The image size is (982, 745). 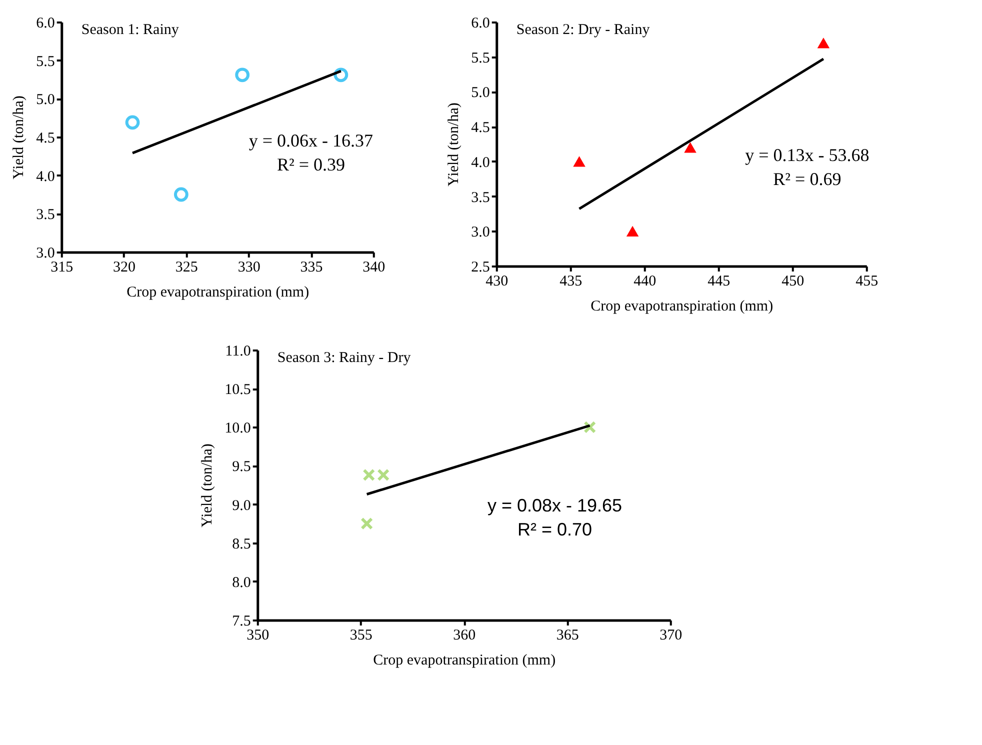 What do you see at coordinates (361, 636) in the screenshot?
I see `x-tick-label: 355` at bounding box center [361, 636].